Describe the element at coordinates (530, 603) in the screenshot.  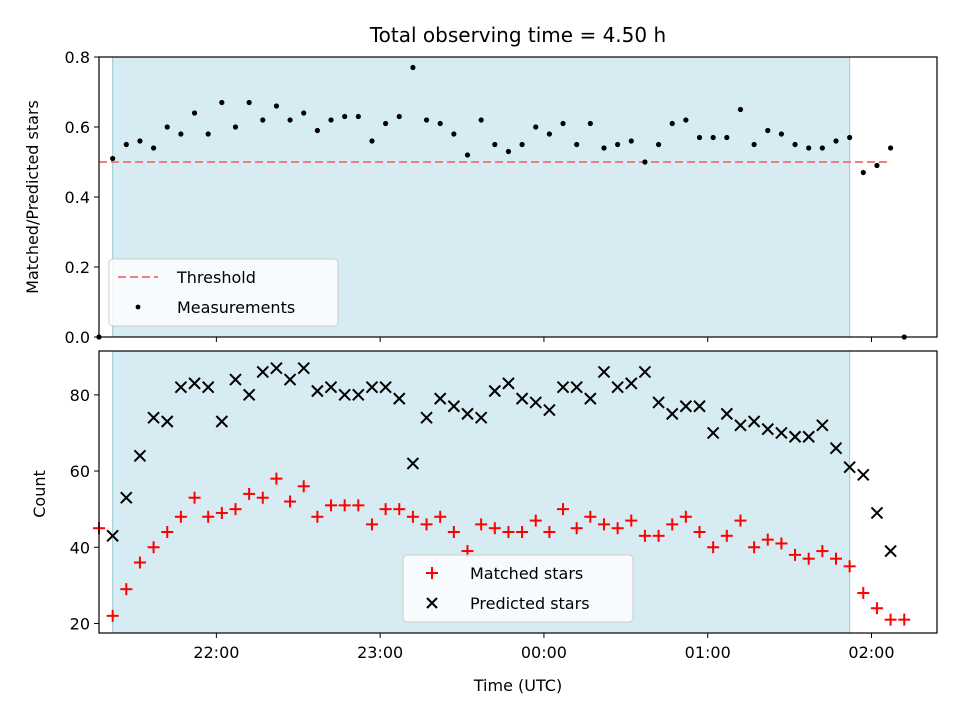
I see `predicted-stars-legend-label: Predicted stars` at that location.